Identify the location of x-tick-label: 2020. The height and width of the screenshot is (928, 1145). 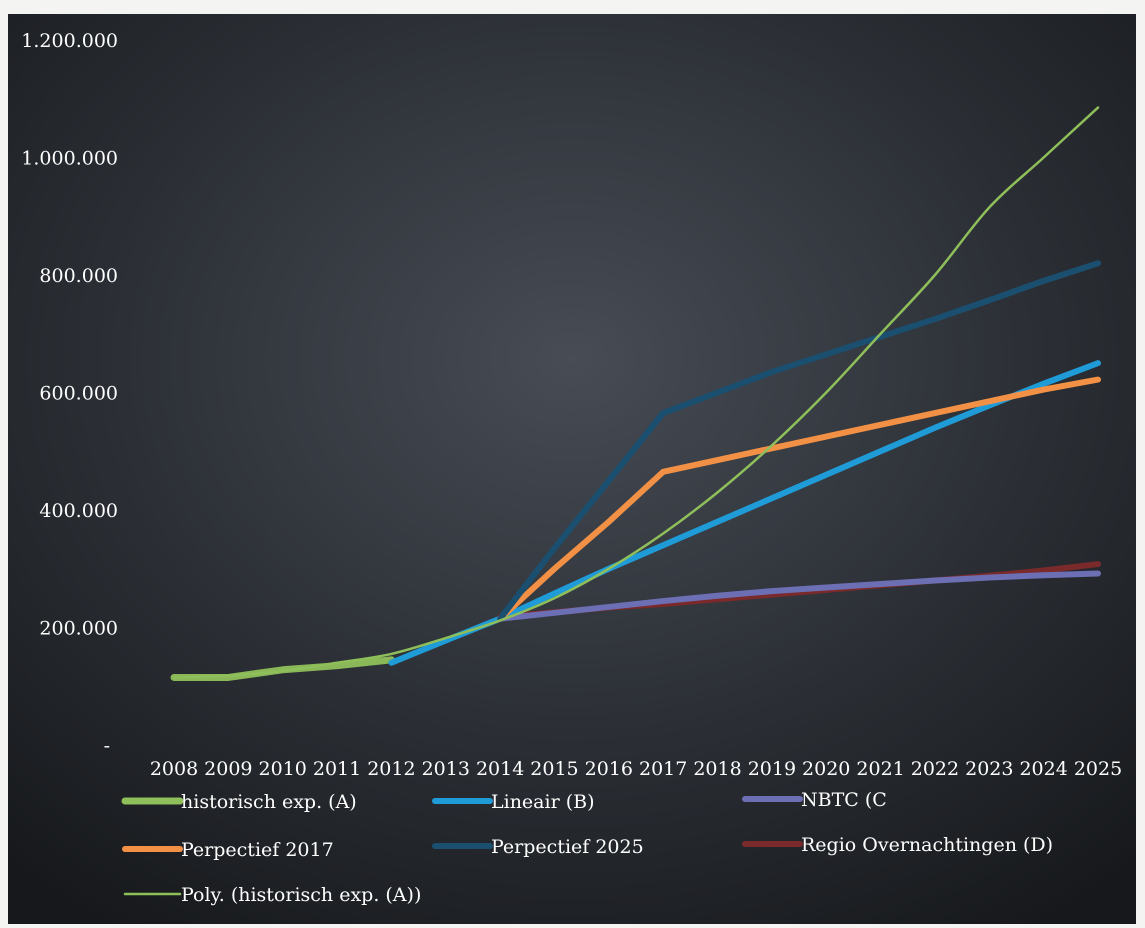
(826, 769).